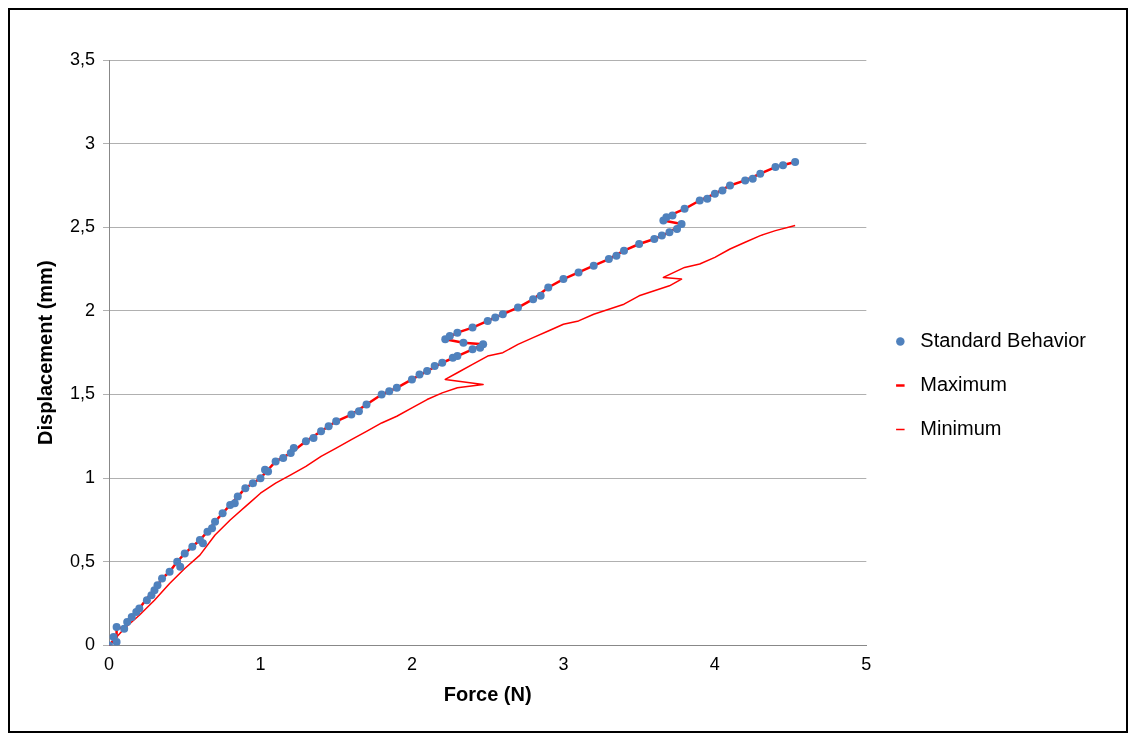  Describe the element at coordinates (961, 428) in the screenshot. I see `legend-label: Minimum` at that location.